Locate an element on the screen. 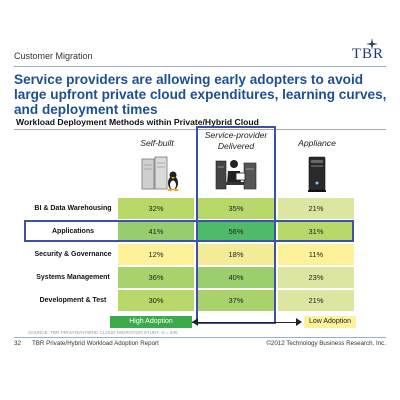  service-provider-column-highlight is located at coordinates (236, 225).